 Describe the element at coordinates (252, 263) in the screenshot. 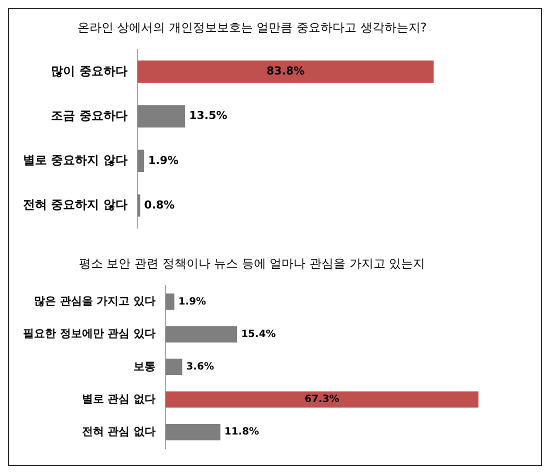

I see `chart-title: 평소 보안 관련 정책이나 뉴스 등에 얼마나 관심을 가지고 있는지` at that location.